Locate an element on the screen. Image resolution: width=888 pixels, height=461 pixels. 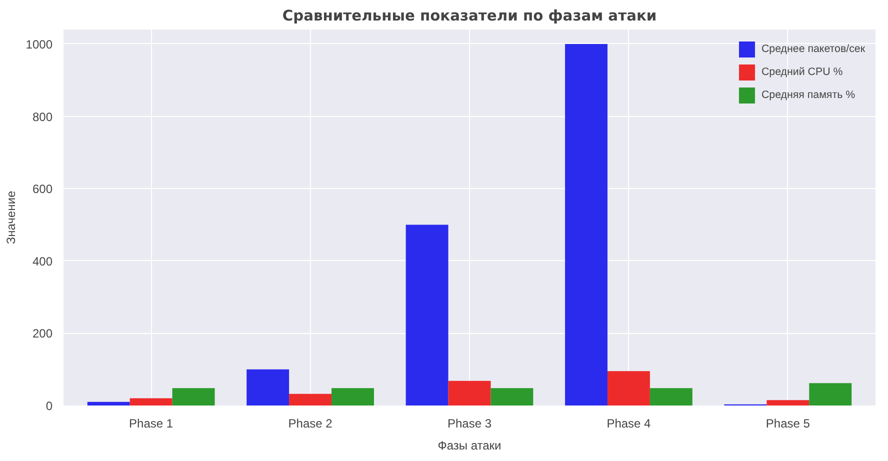
y-tick-label: 800 is located at coordinates (42, 117).